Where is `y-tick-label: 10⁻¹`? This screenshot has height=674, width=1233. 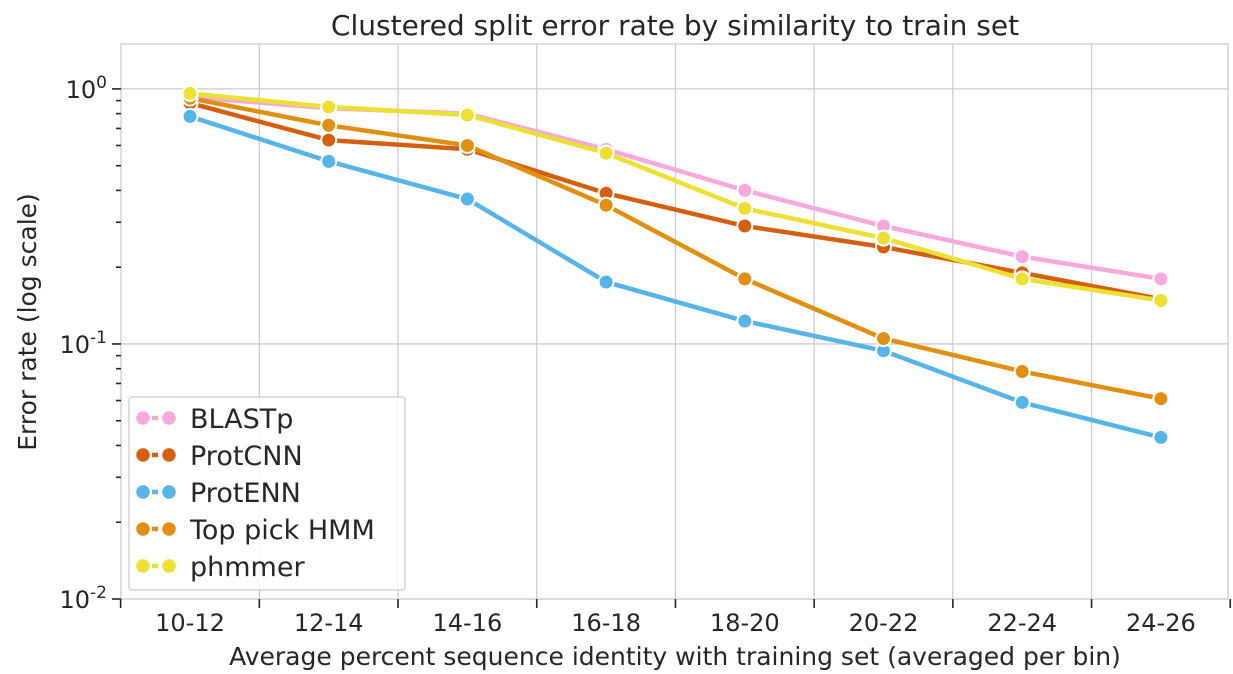 y-tick-label: 10⁻¹ is located at coordinates (84, 343).